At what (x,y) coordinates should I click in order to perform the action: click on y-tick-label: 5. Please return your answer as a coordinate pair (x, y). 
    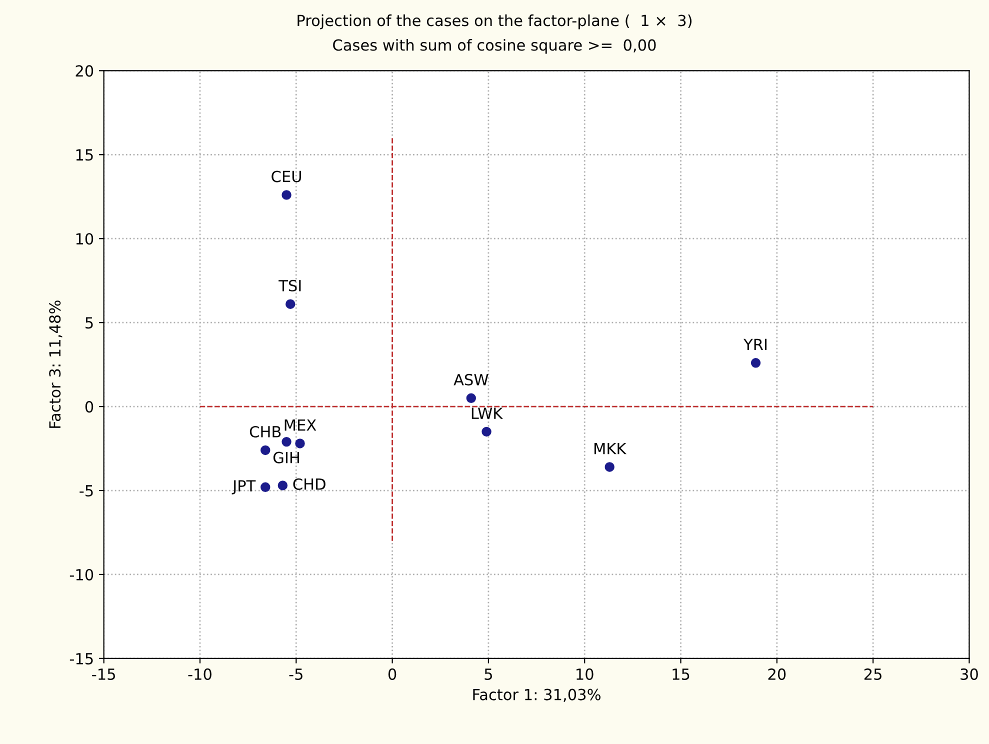
    Looking at the image, I should click on (89, 323).